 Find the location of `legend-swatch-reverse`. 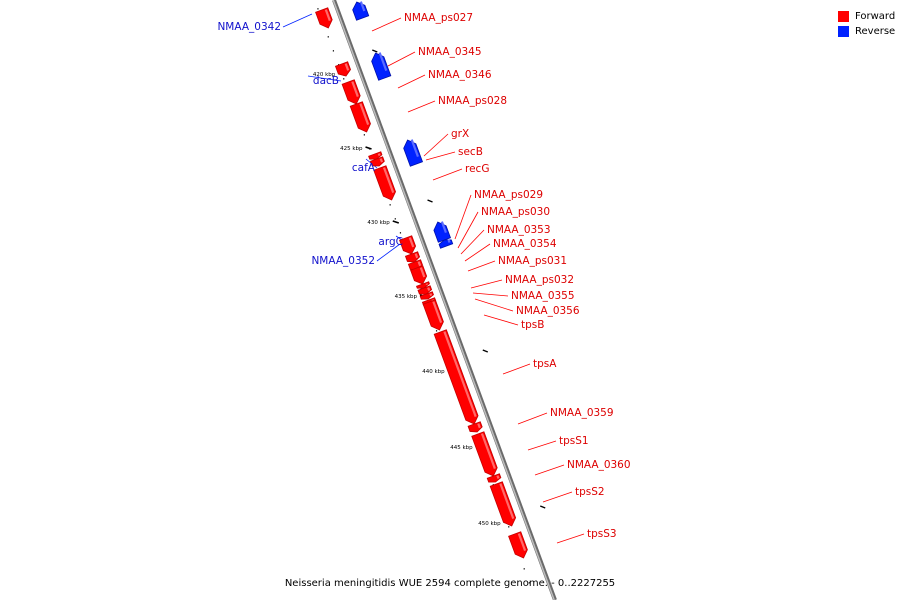

legend-swatch-reverse is located at coordinates (843, 31).